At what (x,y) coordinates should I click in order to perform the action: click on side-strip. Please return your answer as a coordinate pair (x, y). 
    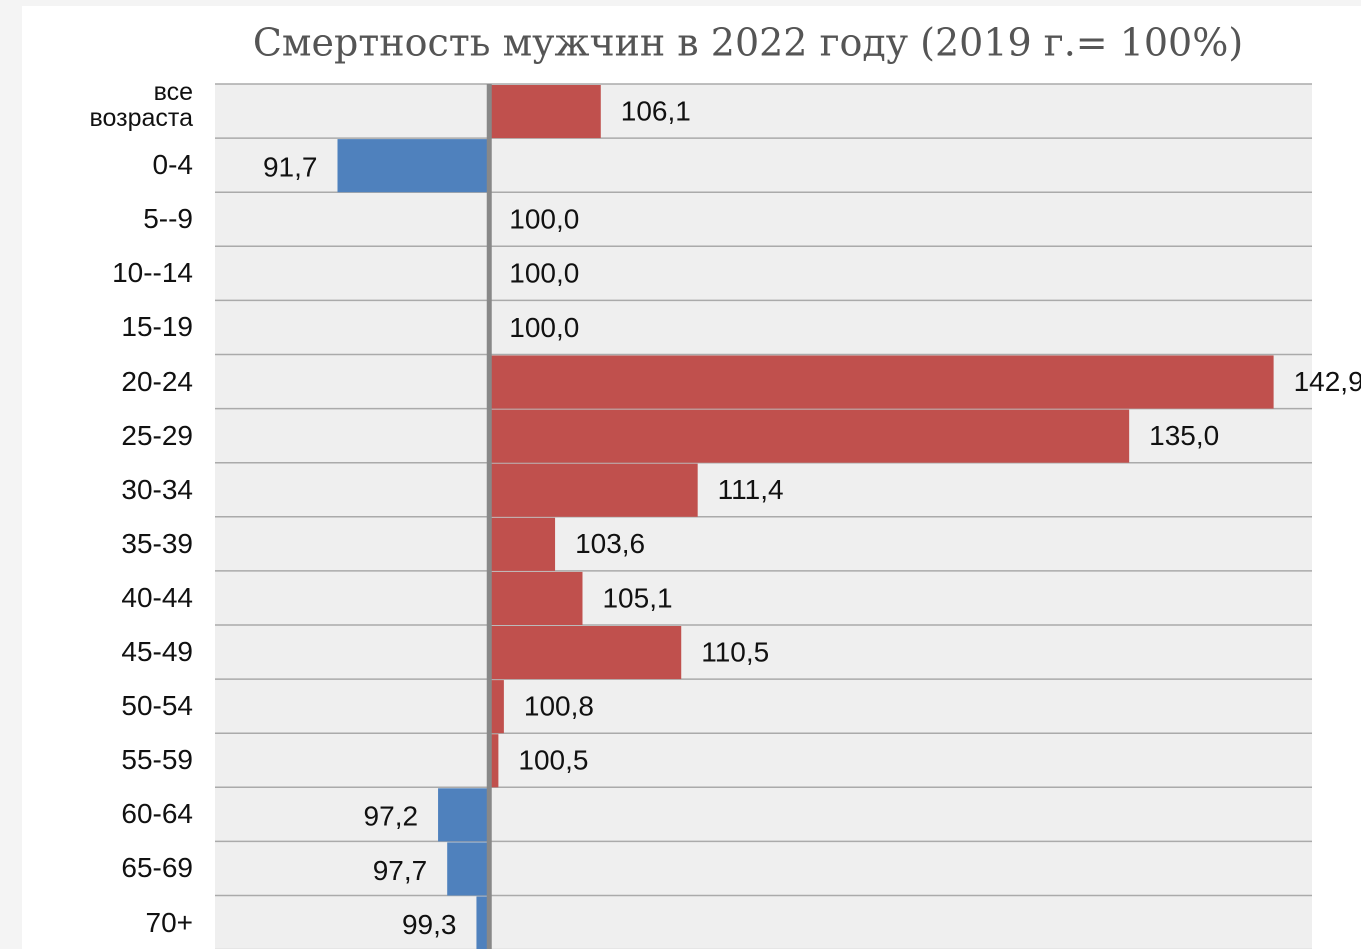
    Looking at the image, I should click on (11, 474).